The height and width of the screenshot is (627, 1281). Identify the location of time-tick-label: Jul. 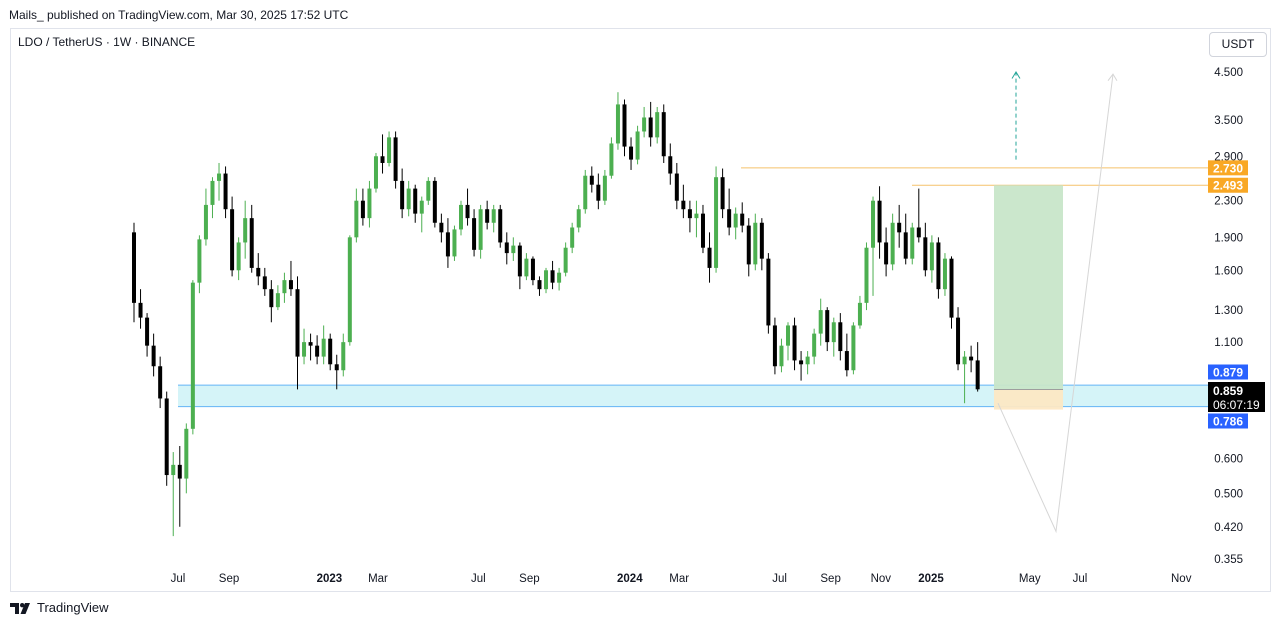
(478, 579).